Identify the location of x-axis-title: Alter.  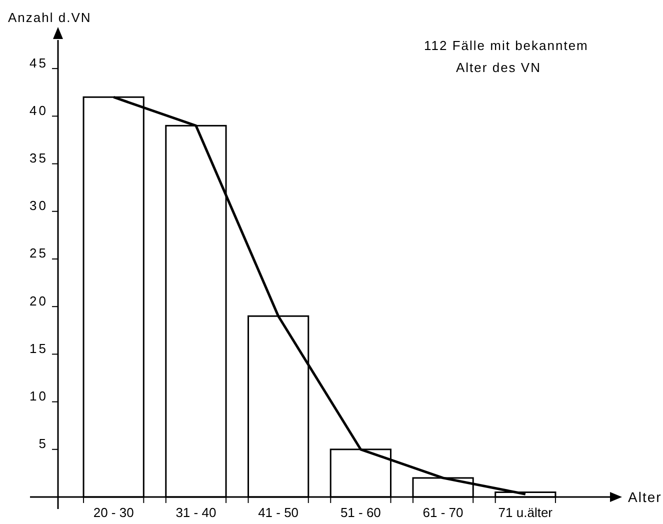
(645, 497).